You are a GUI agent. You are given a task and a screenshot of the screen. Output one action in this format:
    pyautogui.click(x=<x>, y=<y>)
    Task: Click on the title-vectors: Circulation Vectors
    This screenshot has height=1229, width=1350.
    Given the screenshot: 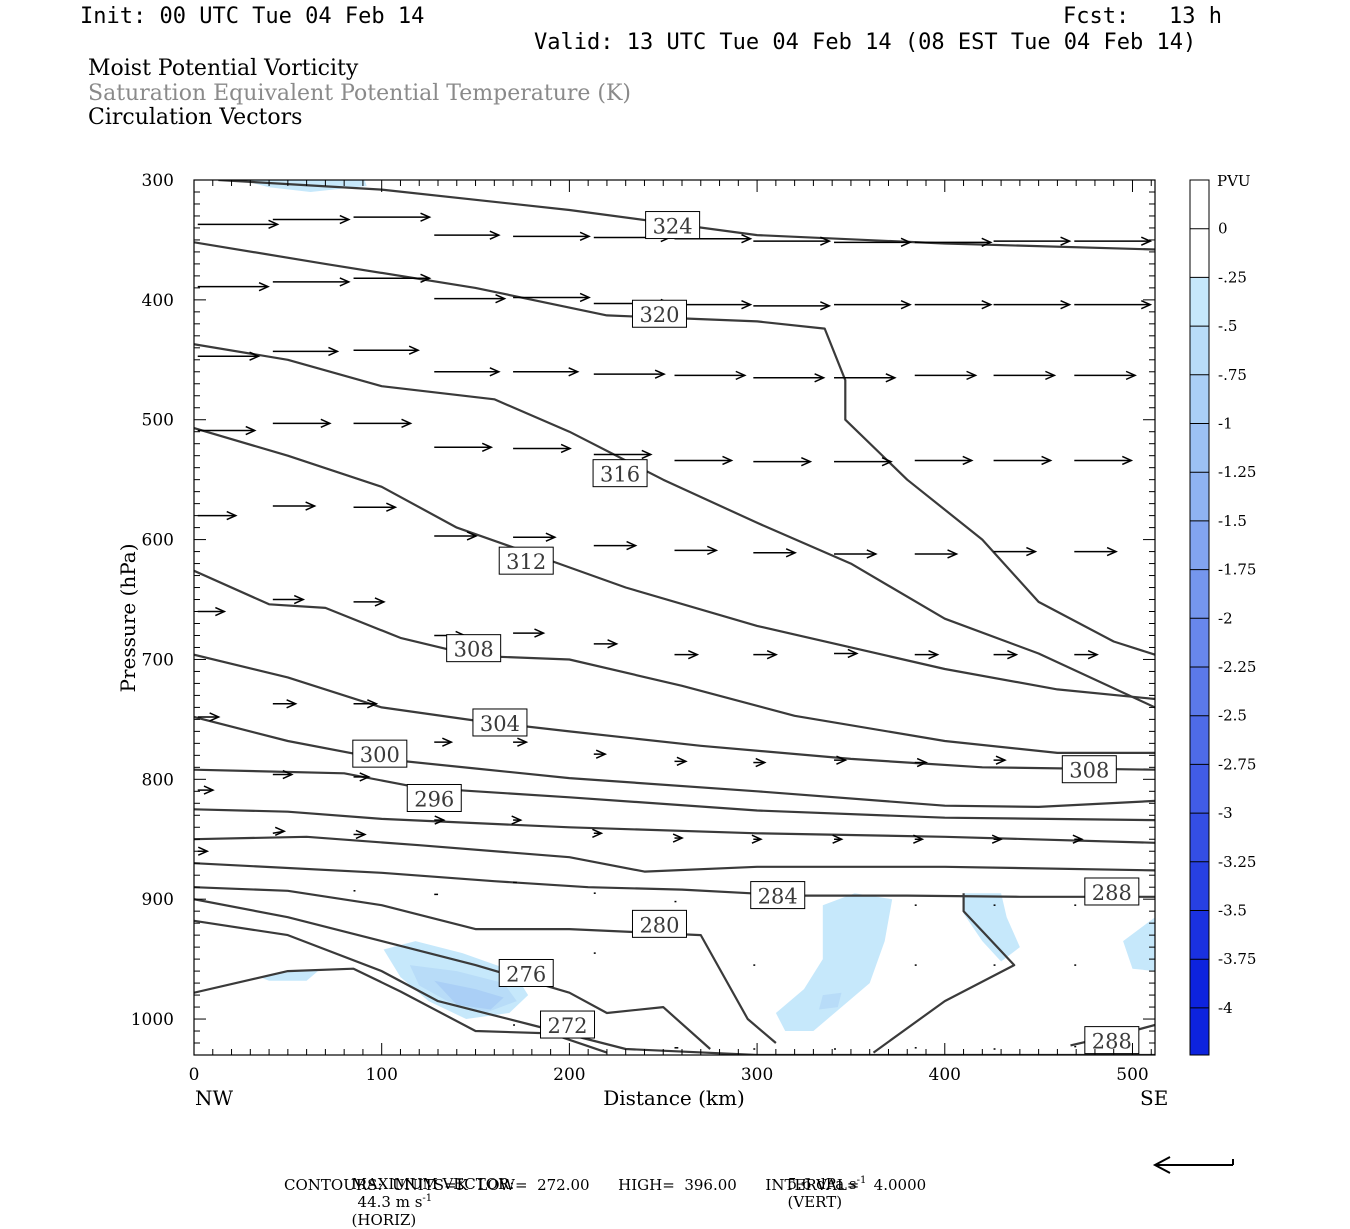 What is the action you would take?
    pyautogui.click(x=195, y=117)
    